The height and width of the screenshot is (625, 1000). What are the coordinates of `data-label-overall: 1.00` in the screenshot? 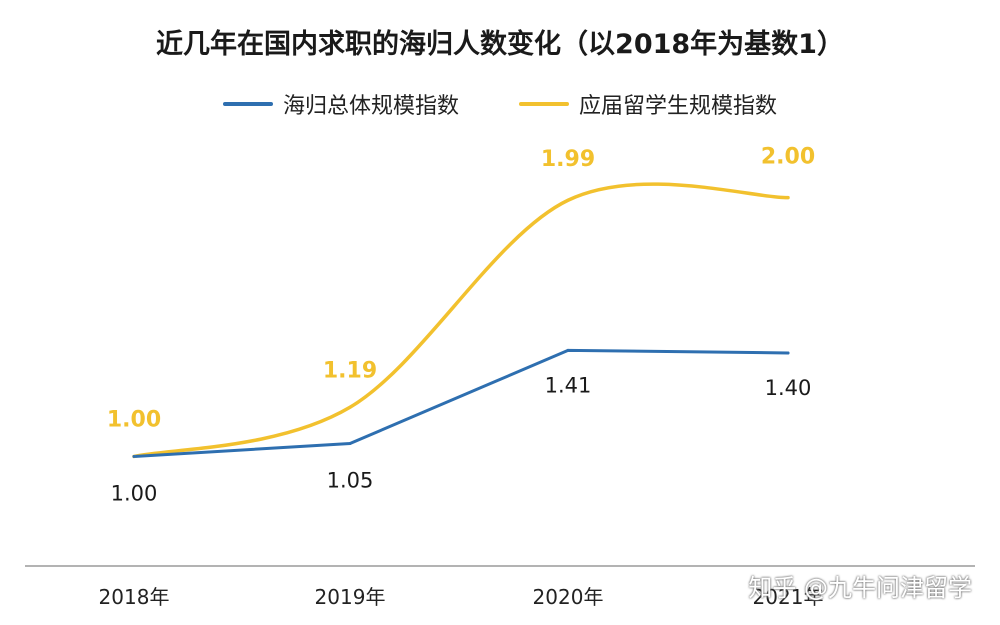 It's located at (134, 493).